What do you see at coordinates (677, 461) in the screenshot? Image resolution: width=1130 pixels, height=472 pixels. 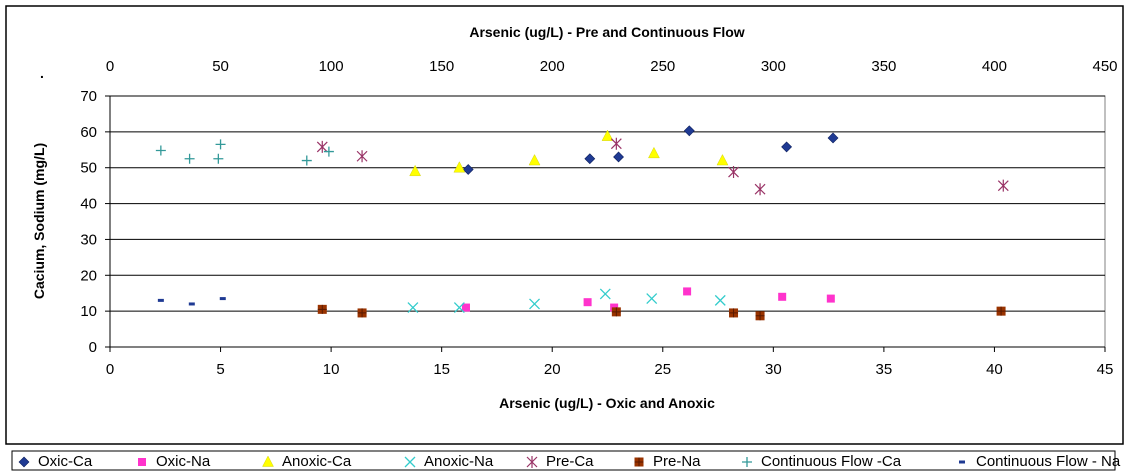 I see `legend-label-5: Pre-Na` at bounding box center [677, 461].